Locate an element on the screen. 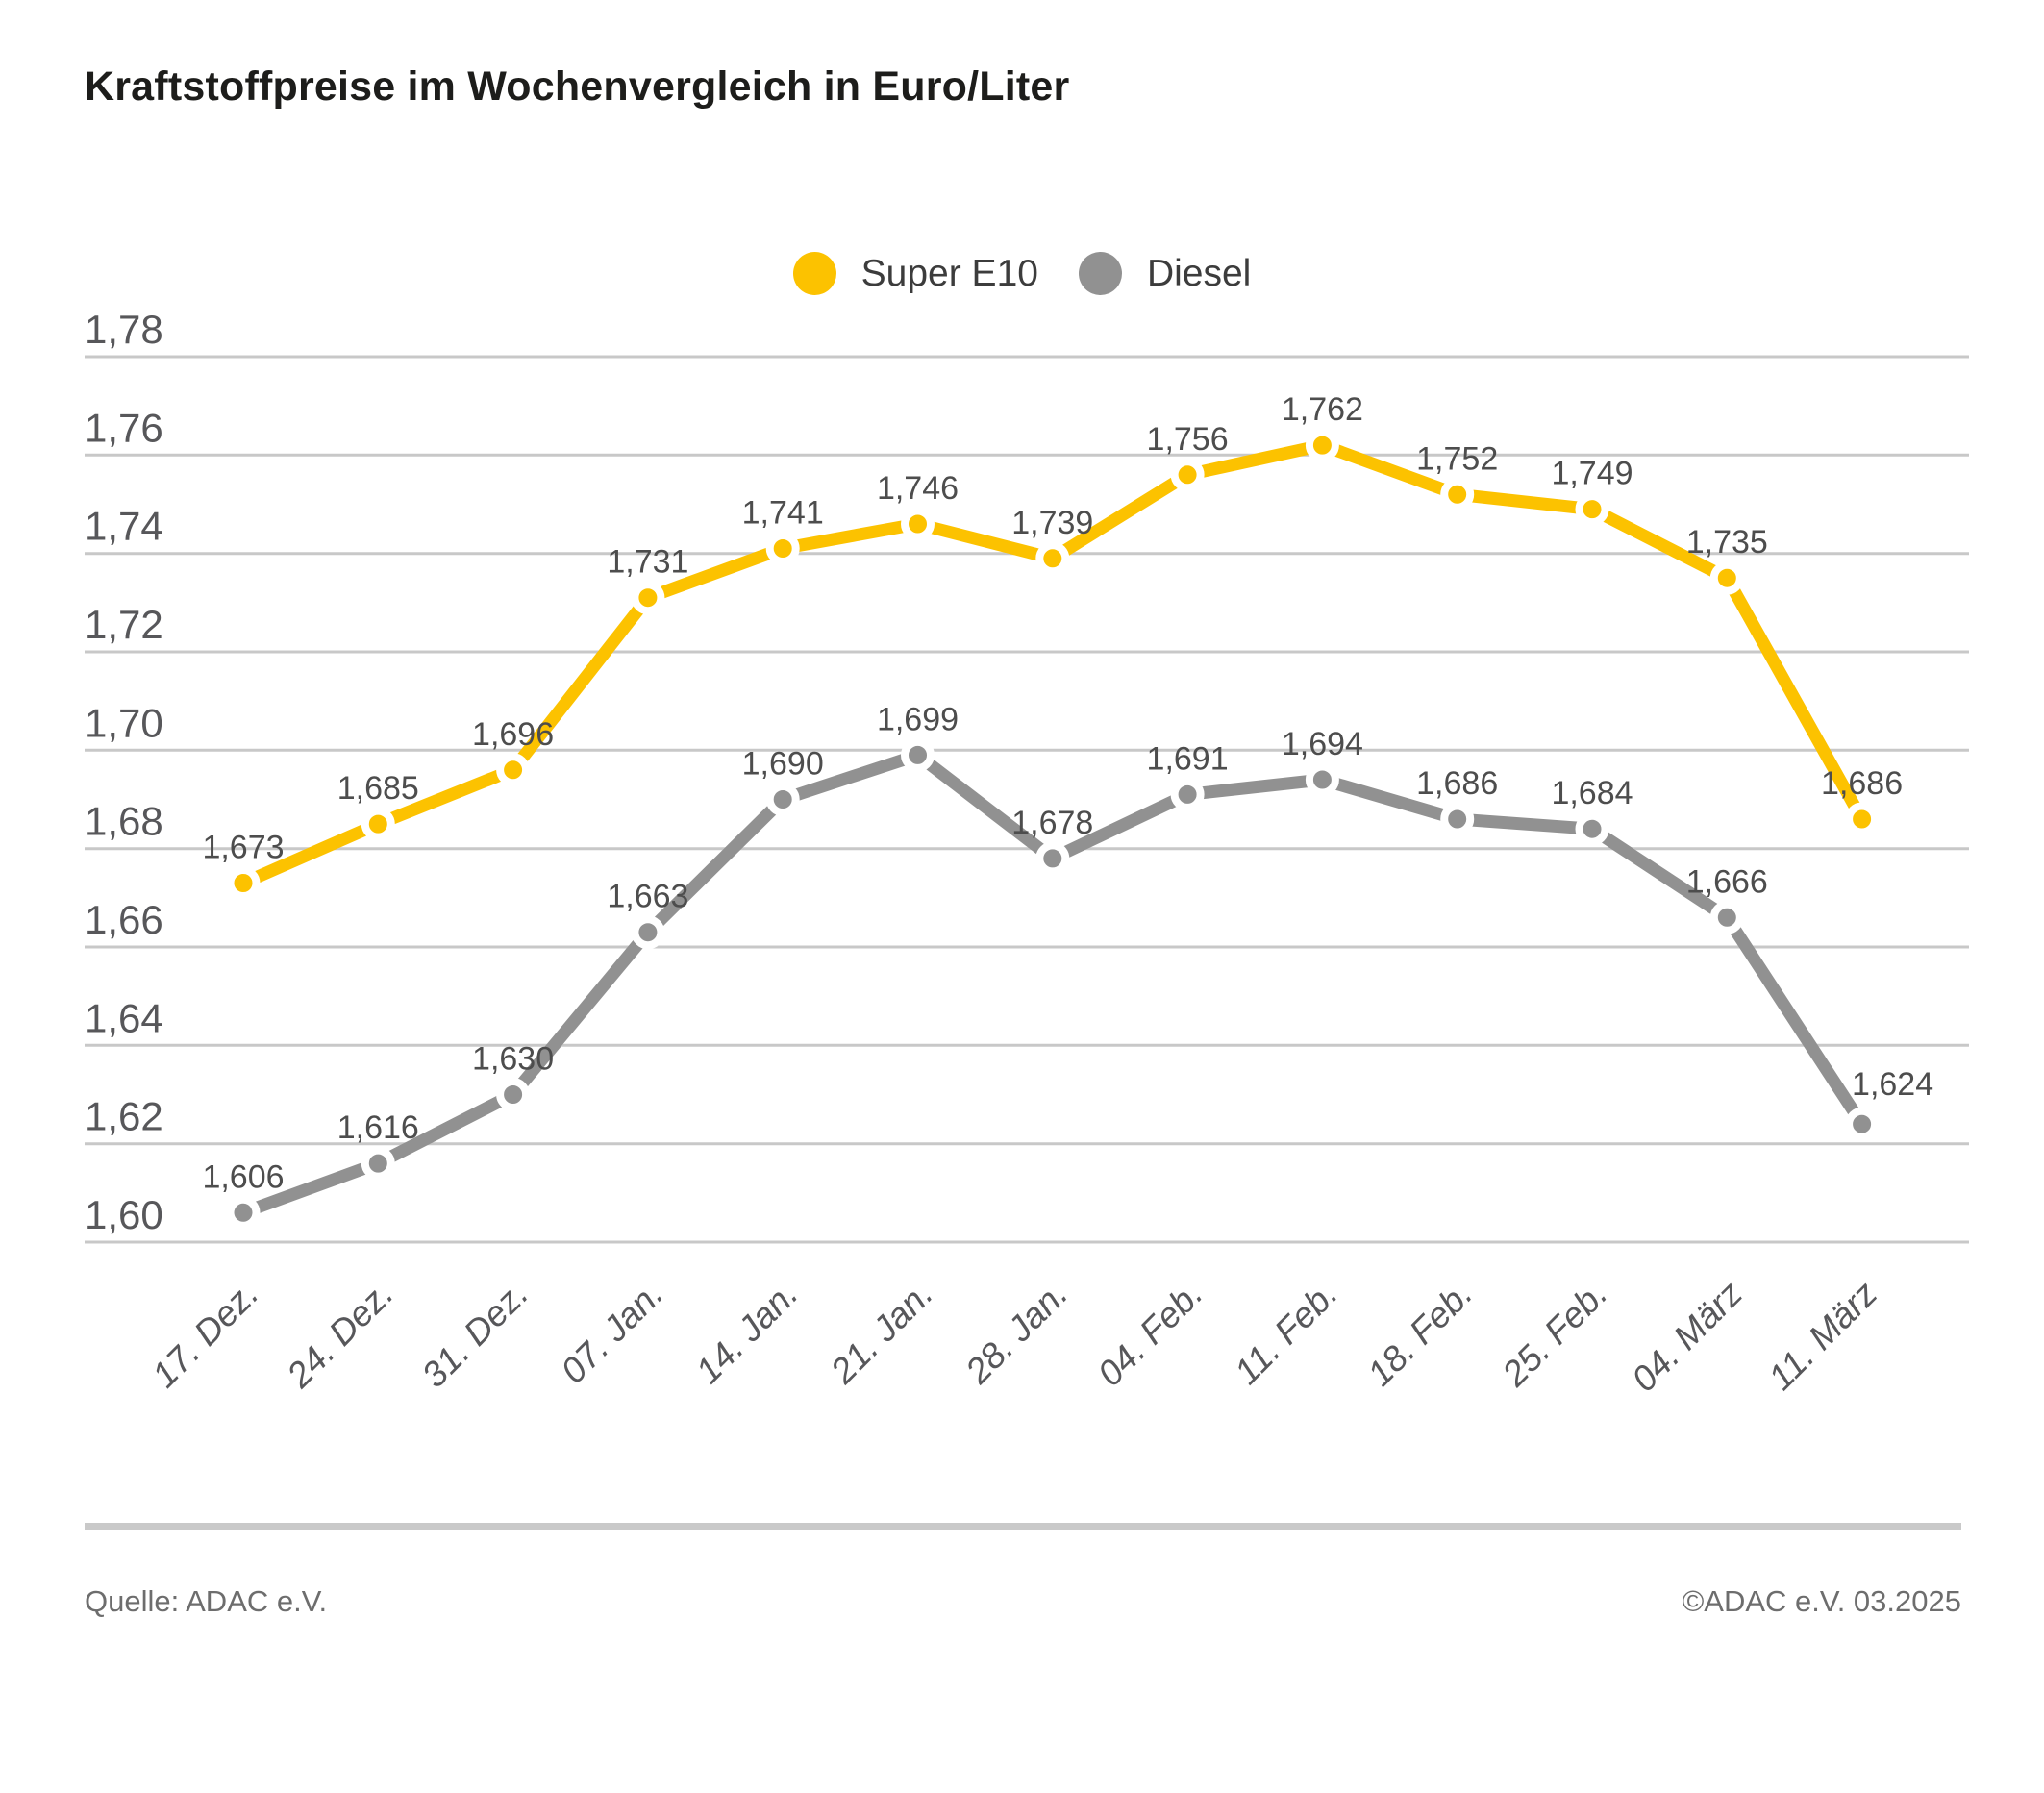  y-tick-label: 1,68 is located at coordinates (124, 821).